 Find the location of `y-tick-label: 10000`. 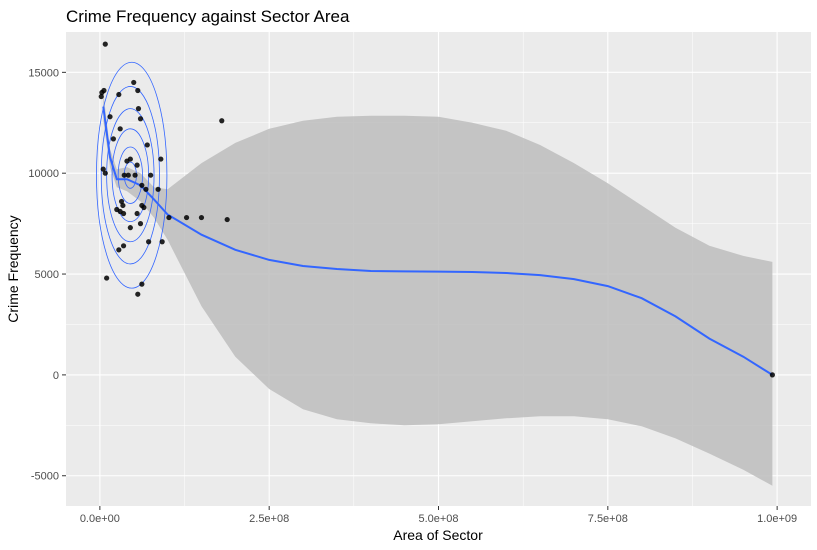

y-tick-label: 10000 is located at coordinates (43, 174).